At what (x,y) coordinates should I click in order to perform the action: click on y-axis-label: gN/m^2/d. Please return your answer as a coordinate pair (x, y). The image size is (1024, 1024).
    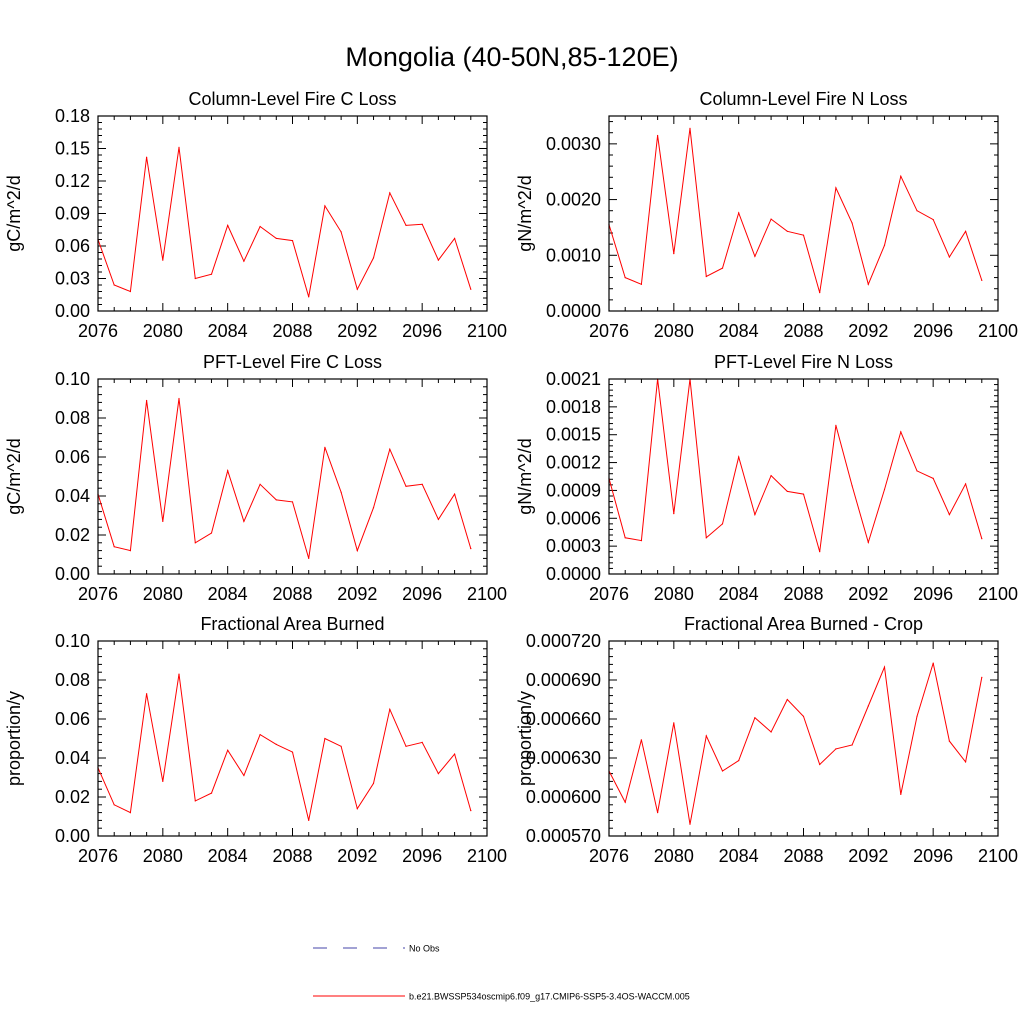
    Looking at the image, I should click on (525, 476).